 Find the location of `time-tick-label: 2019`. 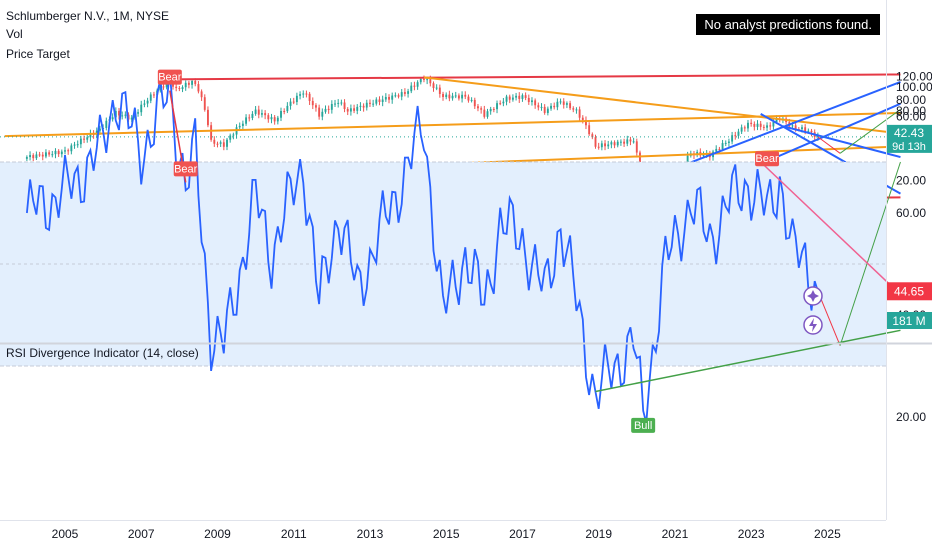

time-tick-label: 2019 is located at coordinates (598, 534).